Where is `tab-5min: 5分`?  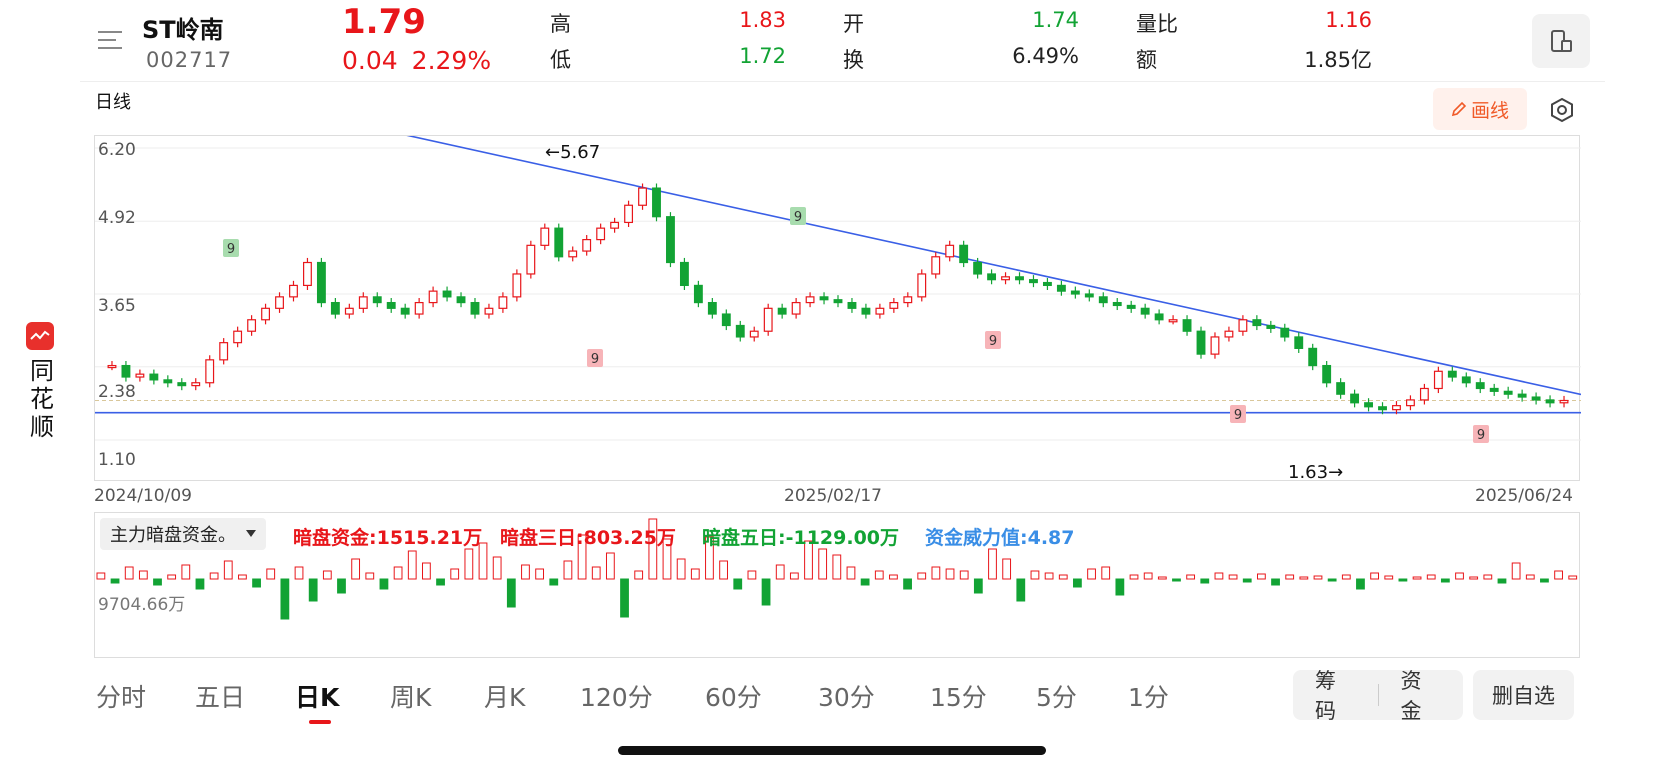 tab-5min: 5分 is located at coordinates (1056, 697).